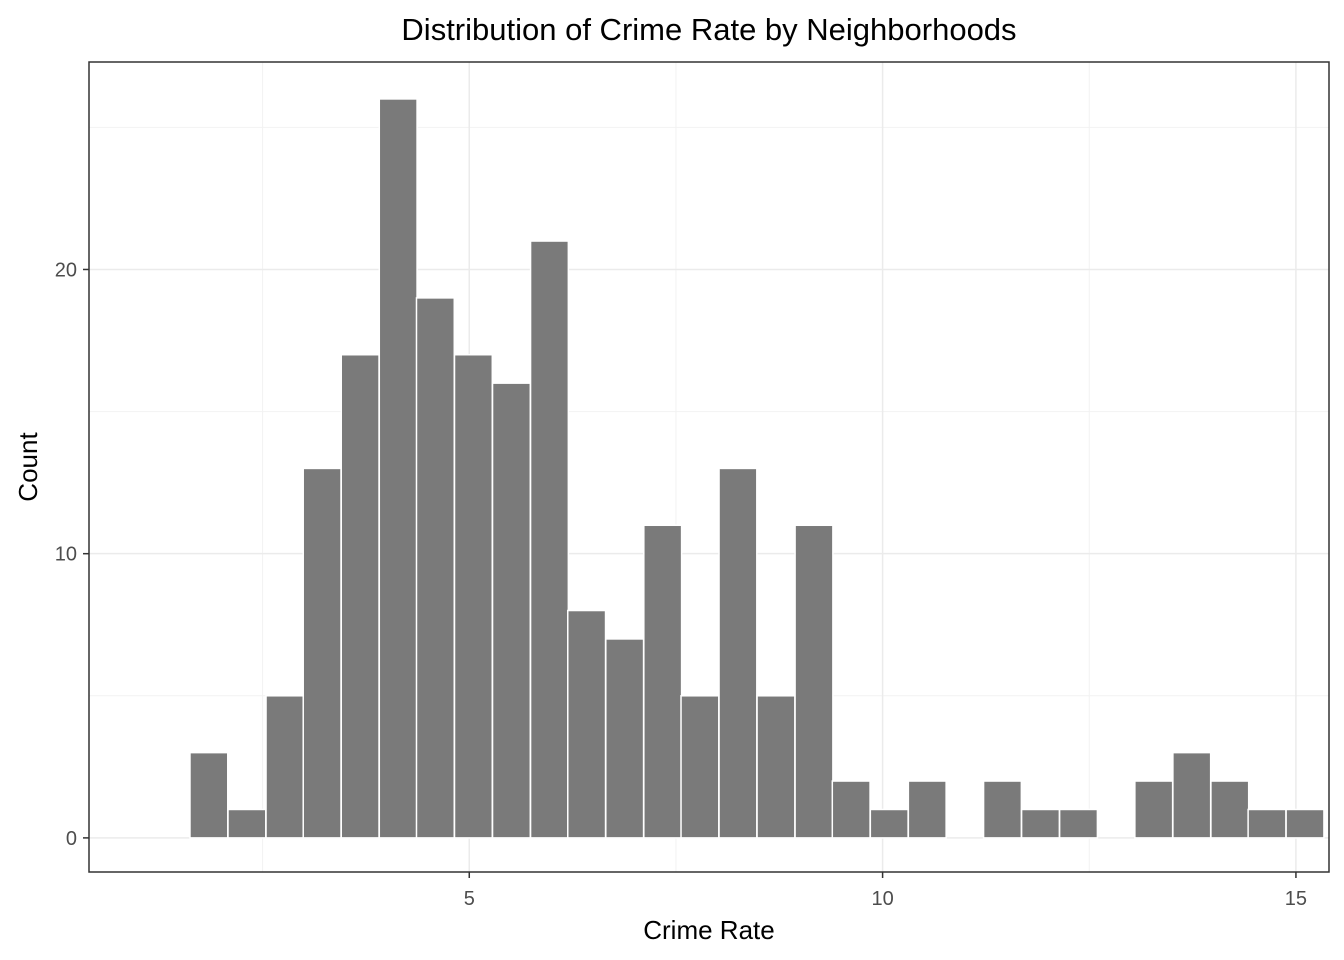 The height and width of the screenshot is (960, 1344). I want to click on x-tick-label: 5, so click(469, 899).